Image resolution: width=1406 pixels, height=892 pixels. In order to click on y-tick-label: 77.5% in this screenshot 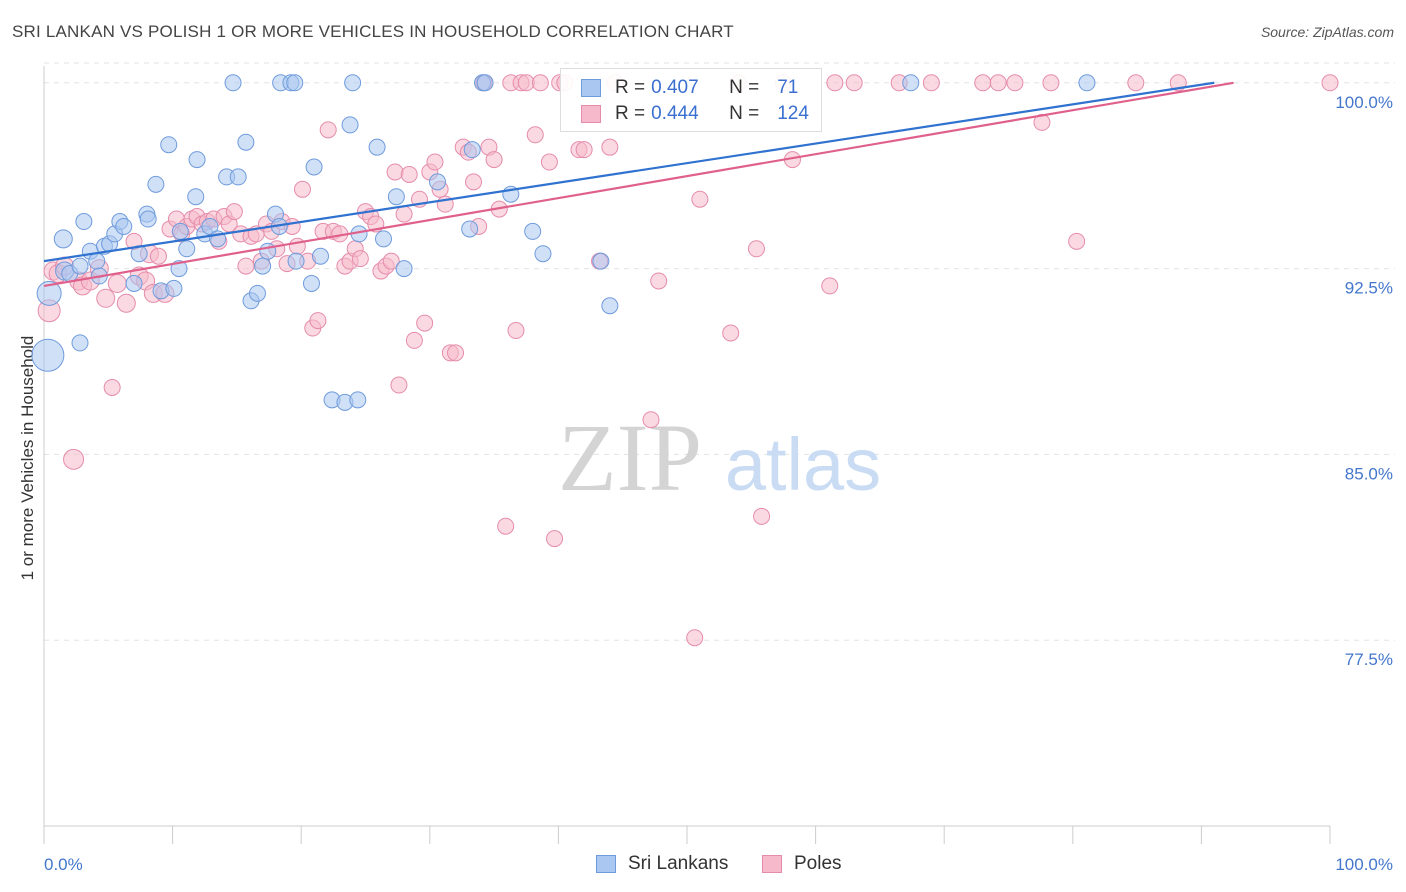, I will do `click(1369, 659)`.